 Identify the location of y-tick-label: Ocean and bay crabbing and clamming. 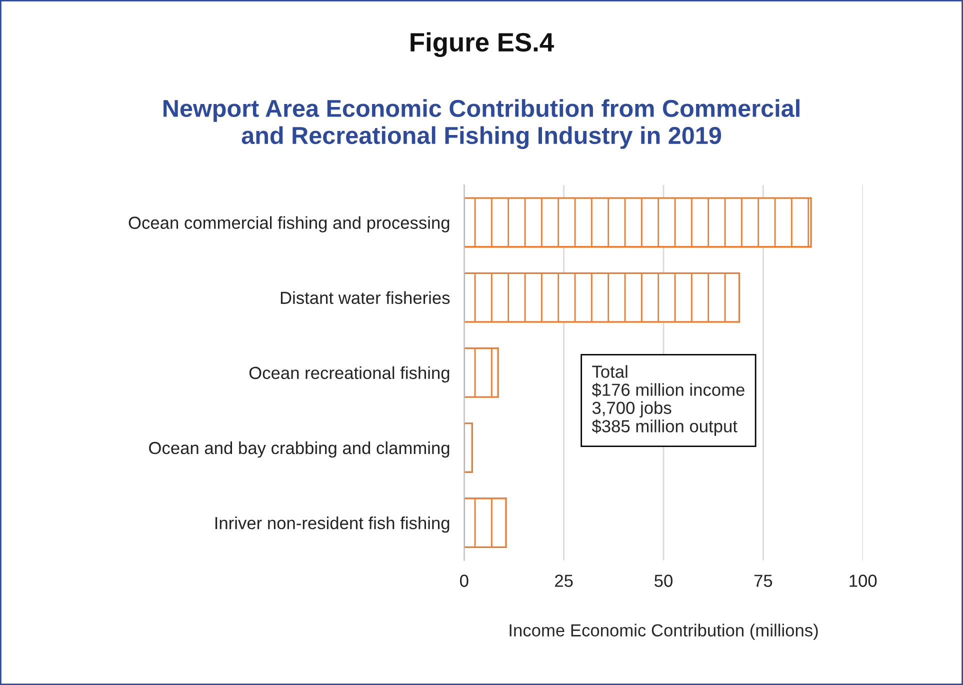
(299, 449).